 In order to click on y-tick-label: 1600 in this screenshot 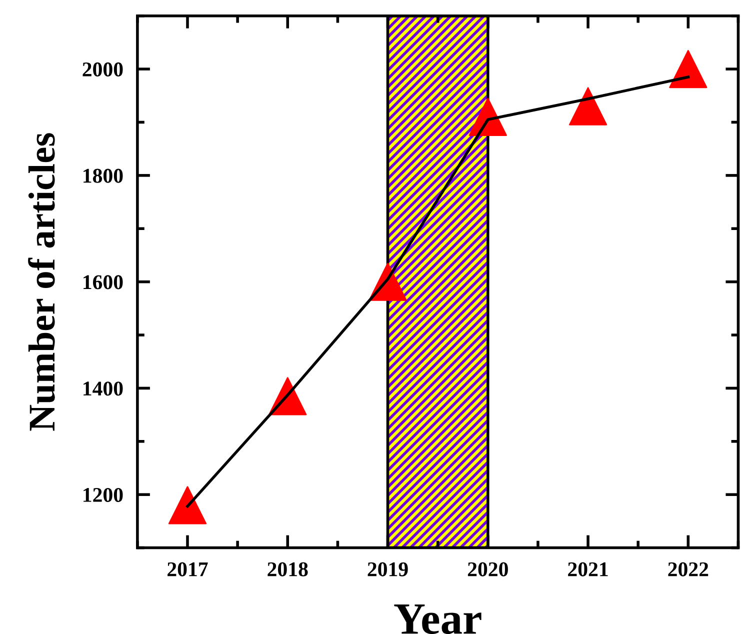, I will do `click(103, 282)`.